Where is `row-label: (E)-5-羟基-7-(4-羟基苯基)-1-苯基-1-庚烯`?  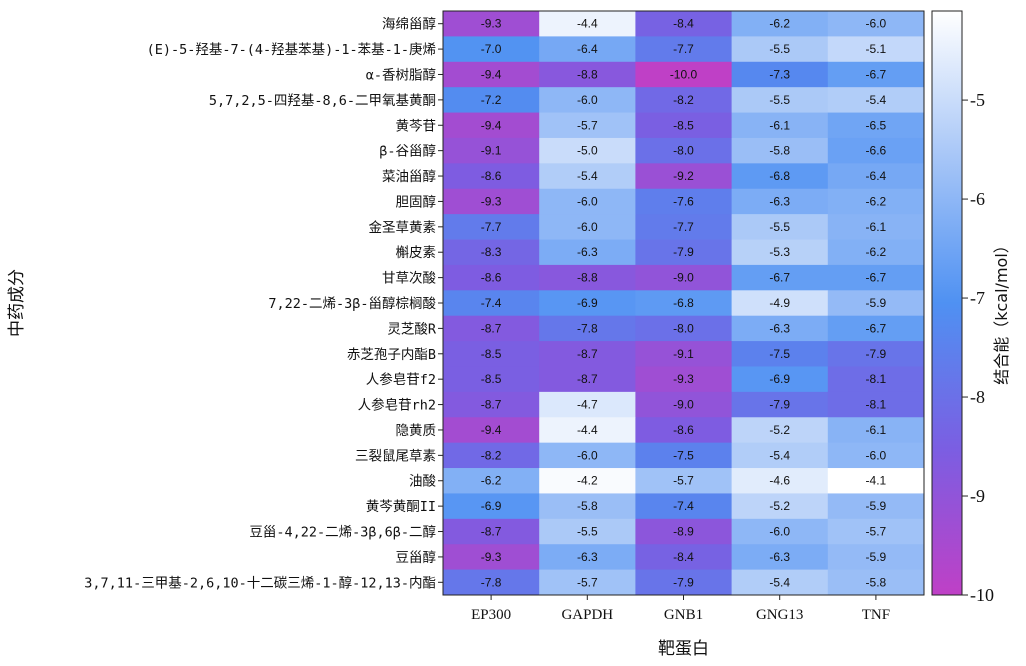
row-label: (E)-5-羟基-7-(4-羟基苯基)-1-苯基-1-庚烯 is located at coordinates (291, 49).